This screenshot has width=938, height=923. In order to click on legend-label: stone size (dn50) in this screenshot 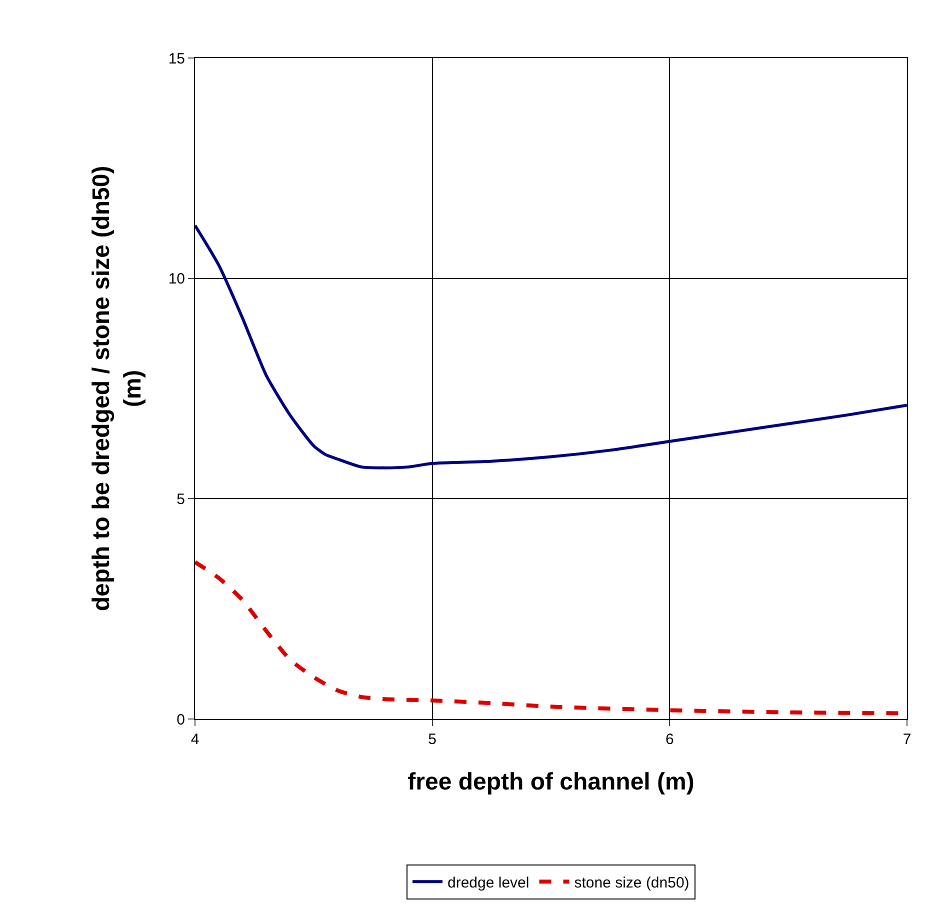, I will do `click(632, 883)`.